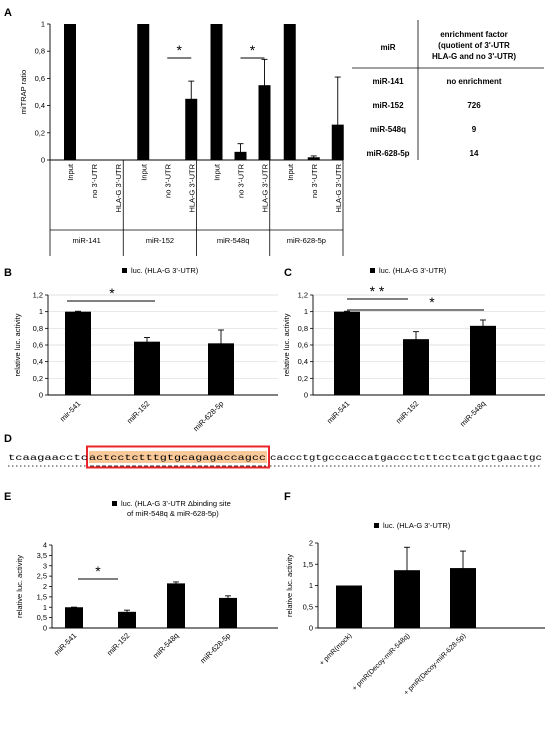 This screenshot has height=748, width=550. Describe the element at coordinates (23, 92) in the screenshot. I see `y-axis-label: miTRAP ratio` at that location.